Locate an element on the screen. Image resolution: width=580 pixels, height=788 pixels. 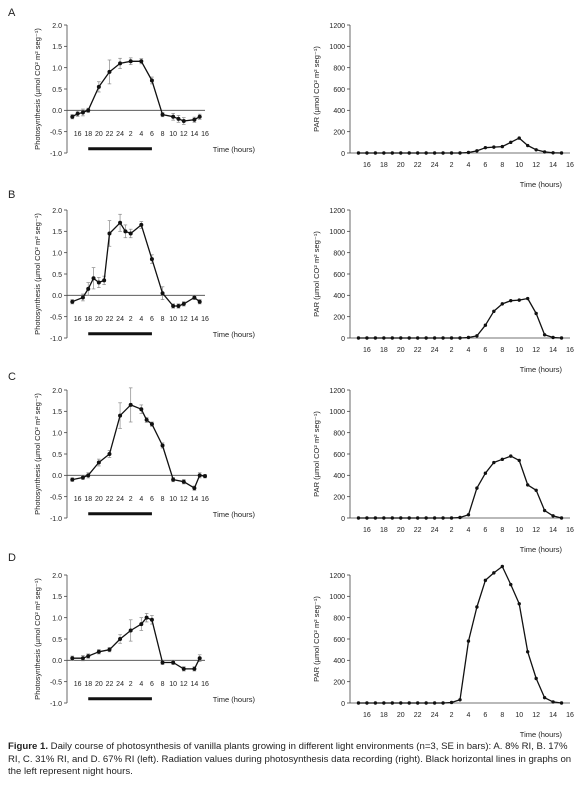
x-tick-label-C-right: 14 is located at coordinates (553, 530).